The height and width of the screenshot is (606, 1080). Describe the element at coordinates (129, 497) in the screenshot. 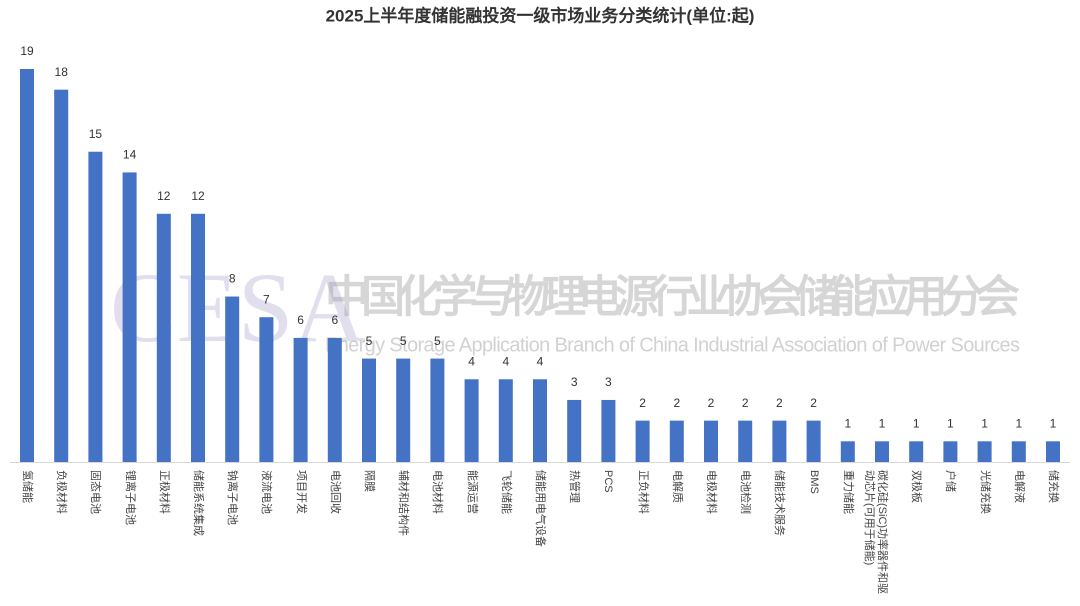

I see `x-tick-label: 锂离子电池` at that location.